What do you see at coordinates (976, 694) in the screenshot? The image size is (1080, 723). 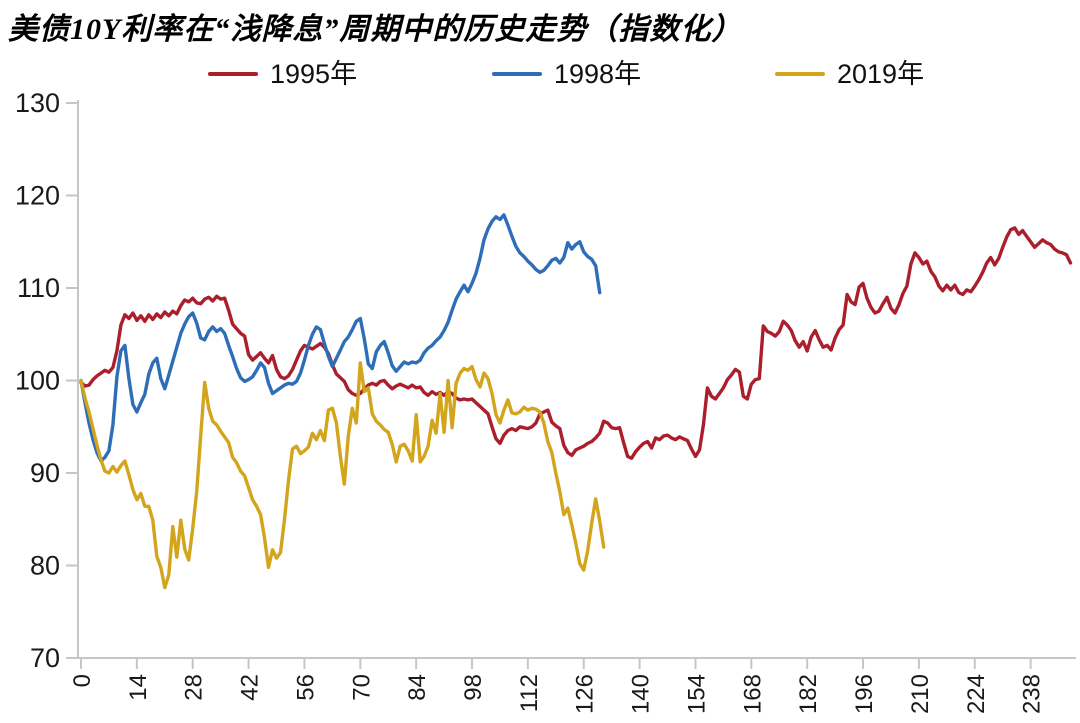 I see `x-tick-label: 224` at bounding box center [976, 694].